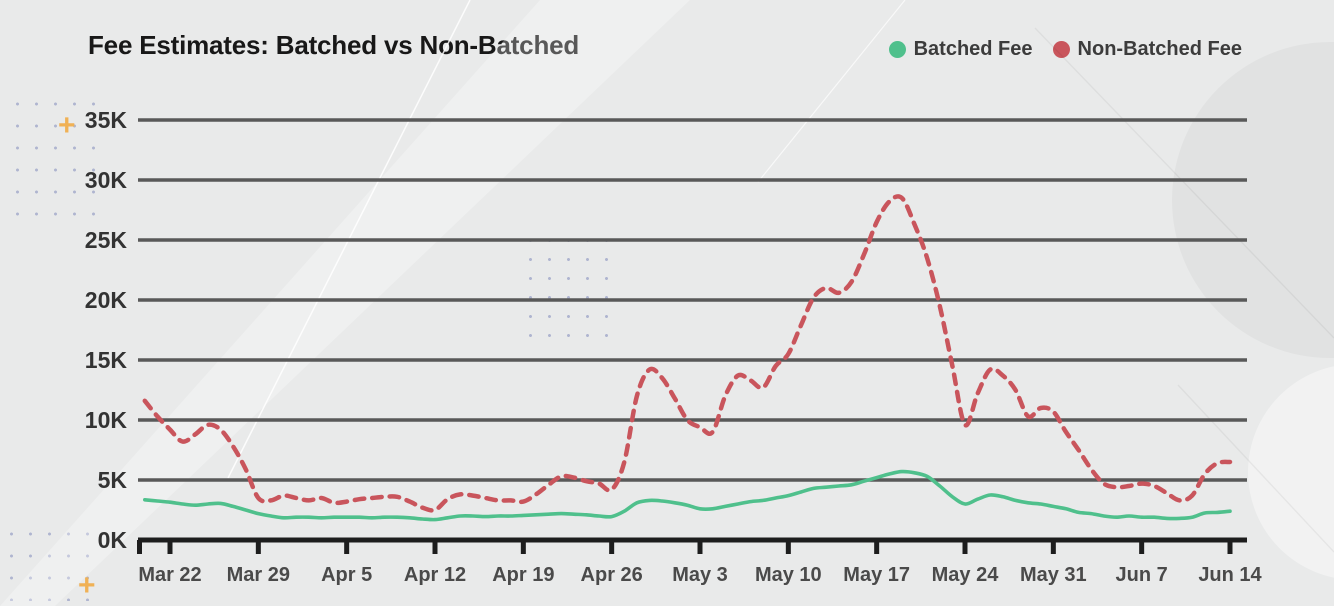  What do you see at coordinates (113, 480) in the screenshot?
I see `y-tick-label: 5K` at bounding box center [113, 480].